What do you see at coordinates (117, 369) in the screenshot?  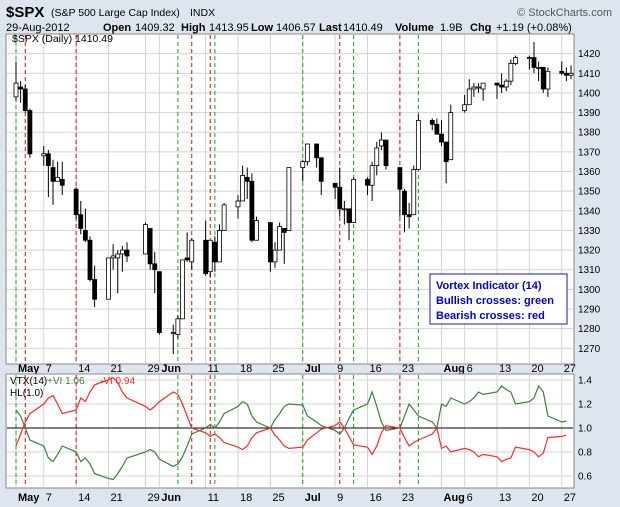 I see `price-x-tick-label: 21` at bounding box center [117, 369].